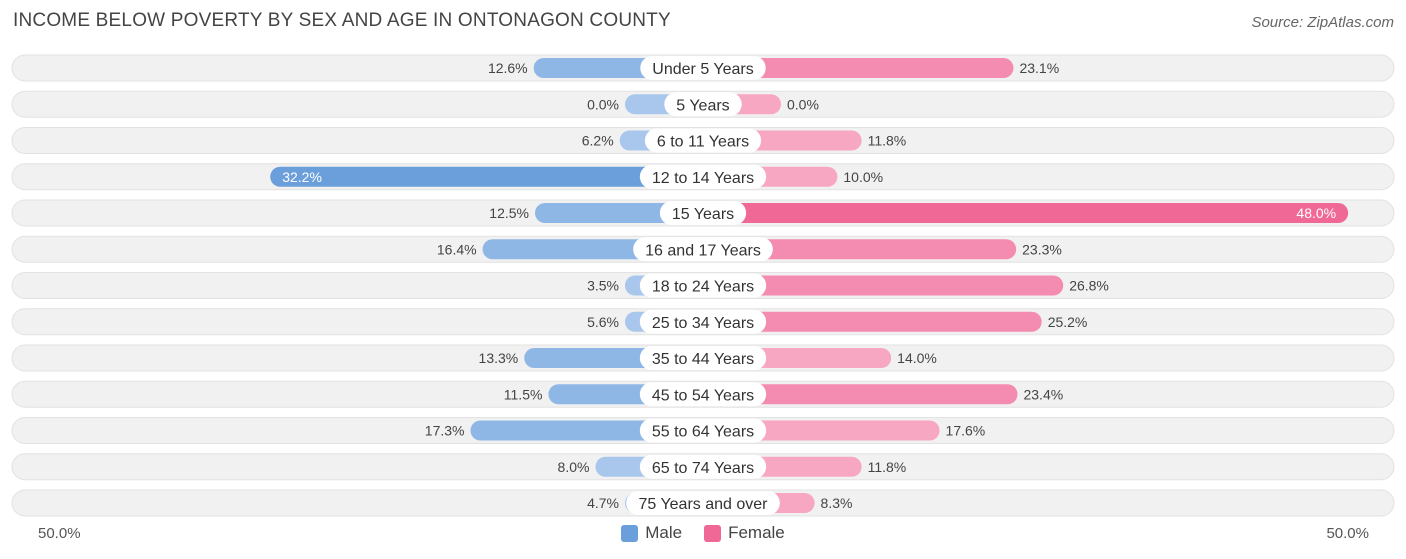 This screenshot has height=559, width=1406. I want to click on male-value-label: 4.7%, so click(603, 503).